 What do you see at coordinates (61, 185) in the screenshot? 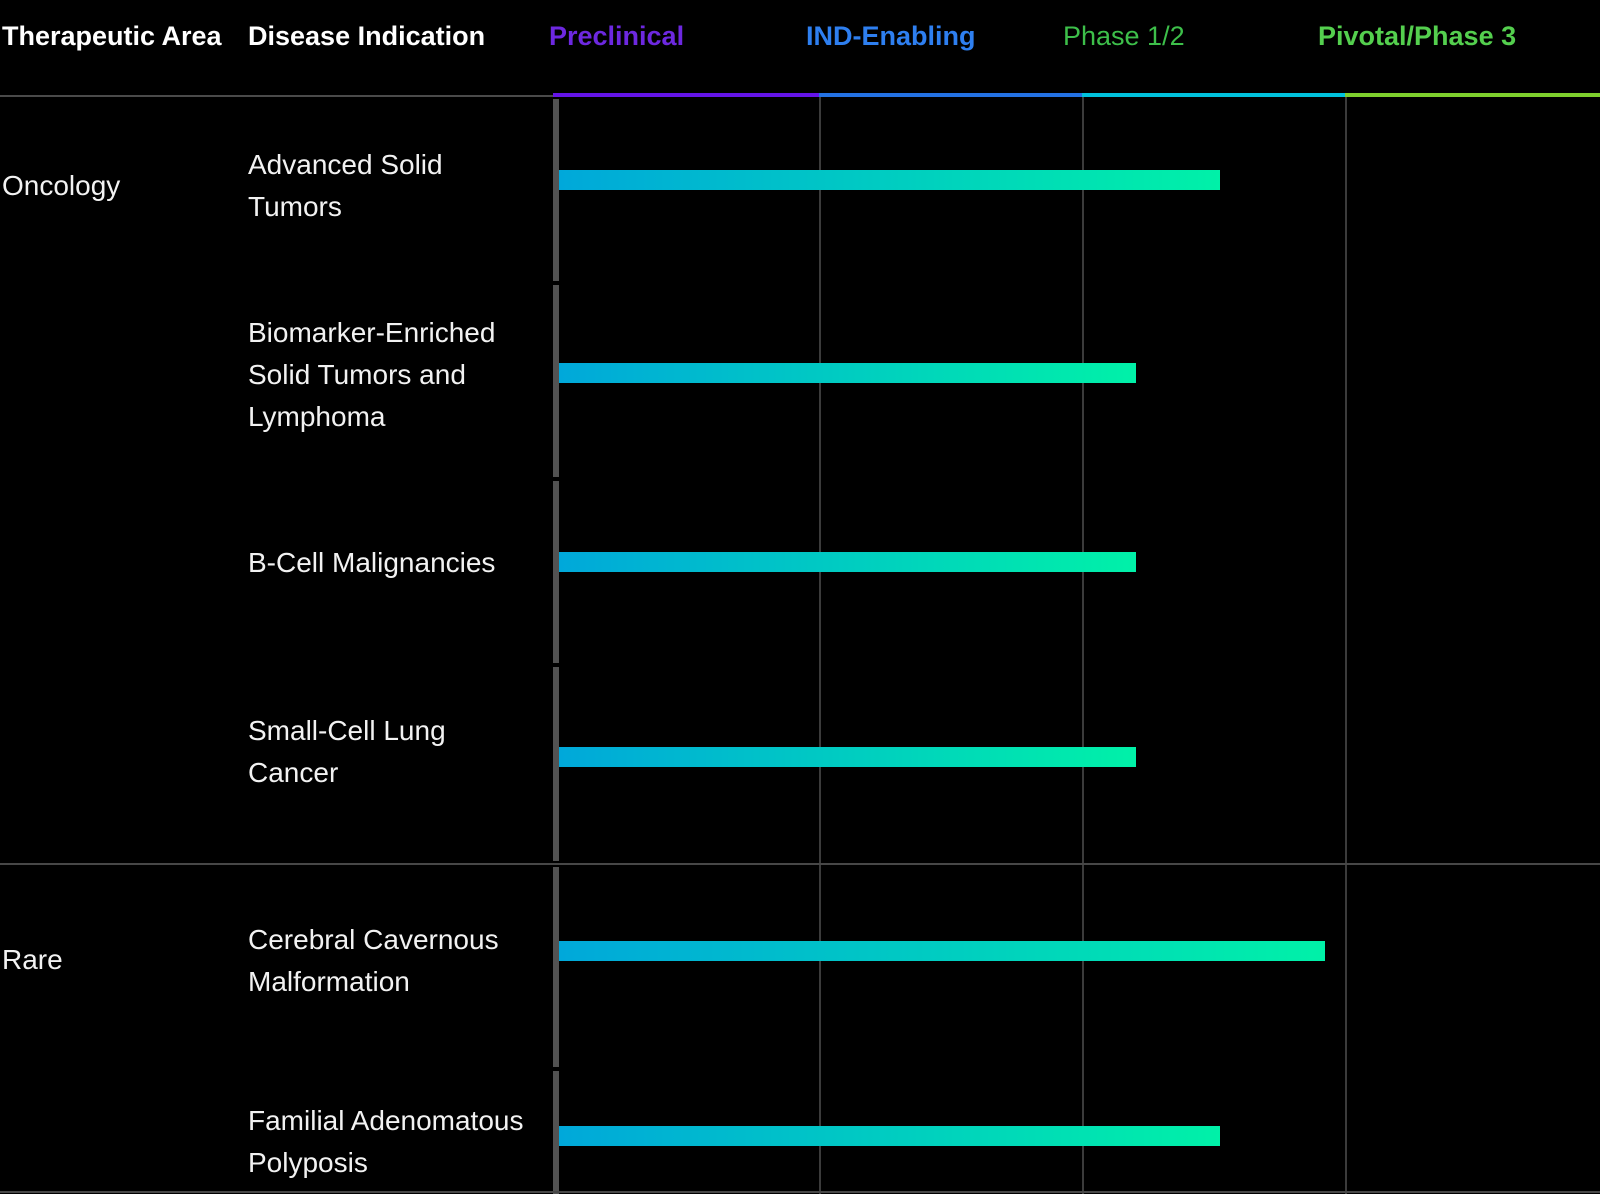
I see `therapeutic-area-oncology: Oncology` at bounding box center [61, 185].